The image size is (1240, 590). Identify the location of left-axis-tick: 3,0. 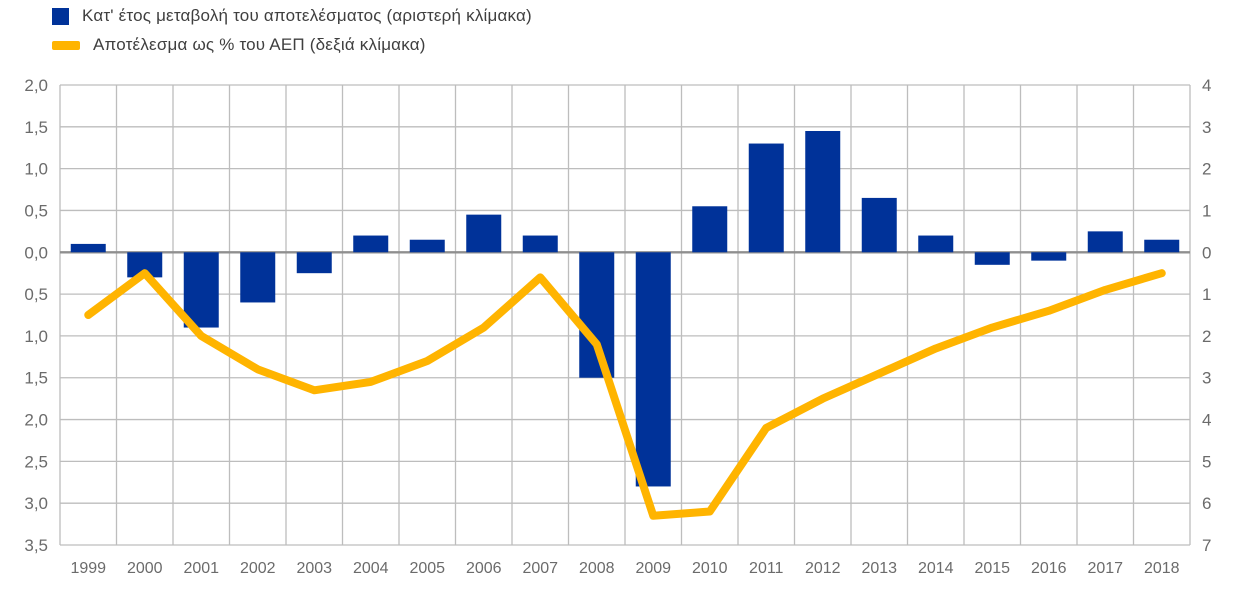
(36, 503).